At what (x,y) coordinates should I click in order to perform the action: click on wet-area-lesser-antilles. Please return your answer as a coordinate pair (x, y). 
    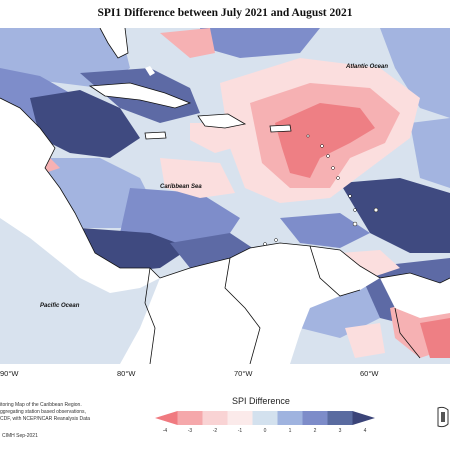
    Looking at the image, I should click on (395, 215).